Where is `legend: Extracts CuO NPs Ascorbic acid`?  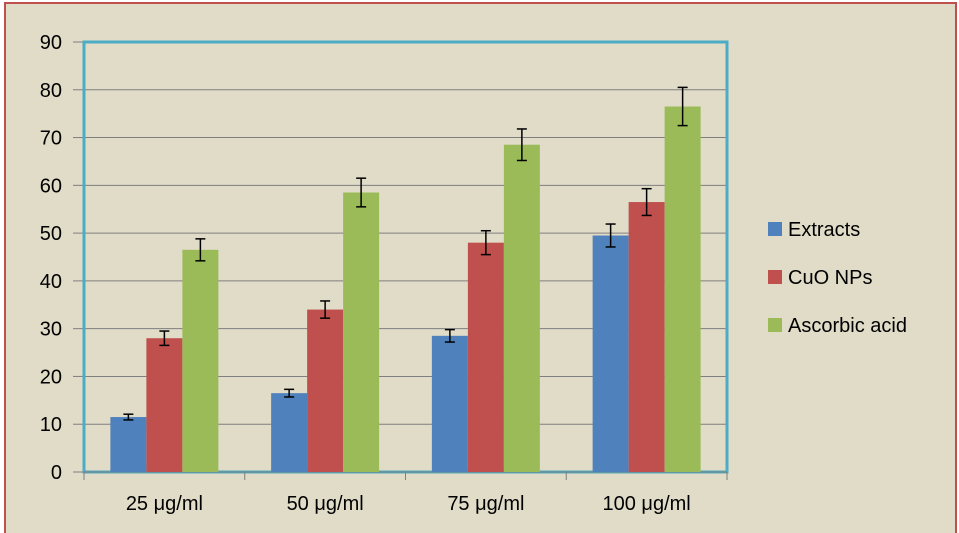
legend: Extracts CuO NPs Ascorbic acid is located at coordinates (837, 278).